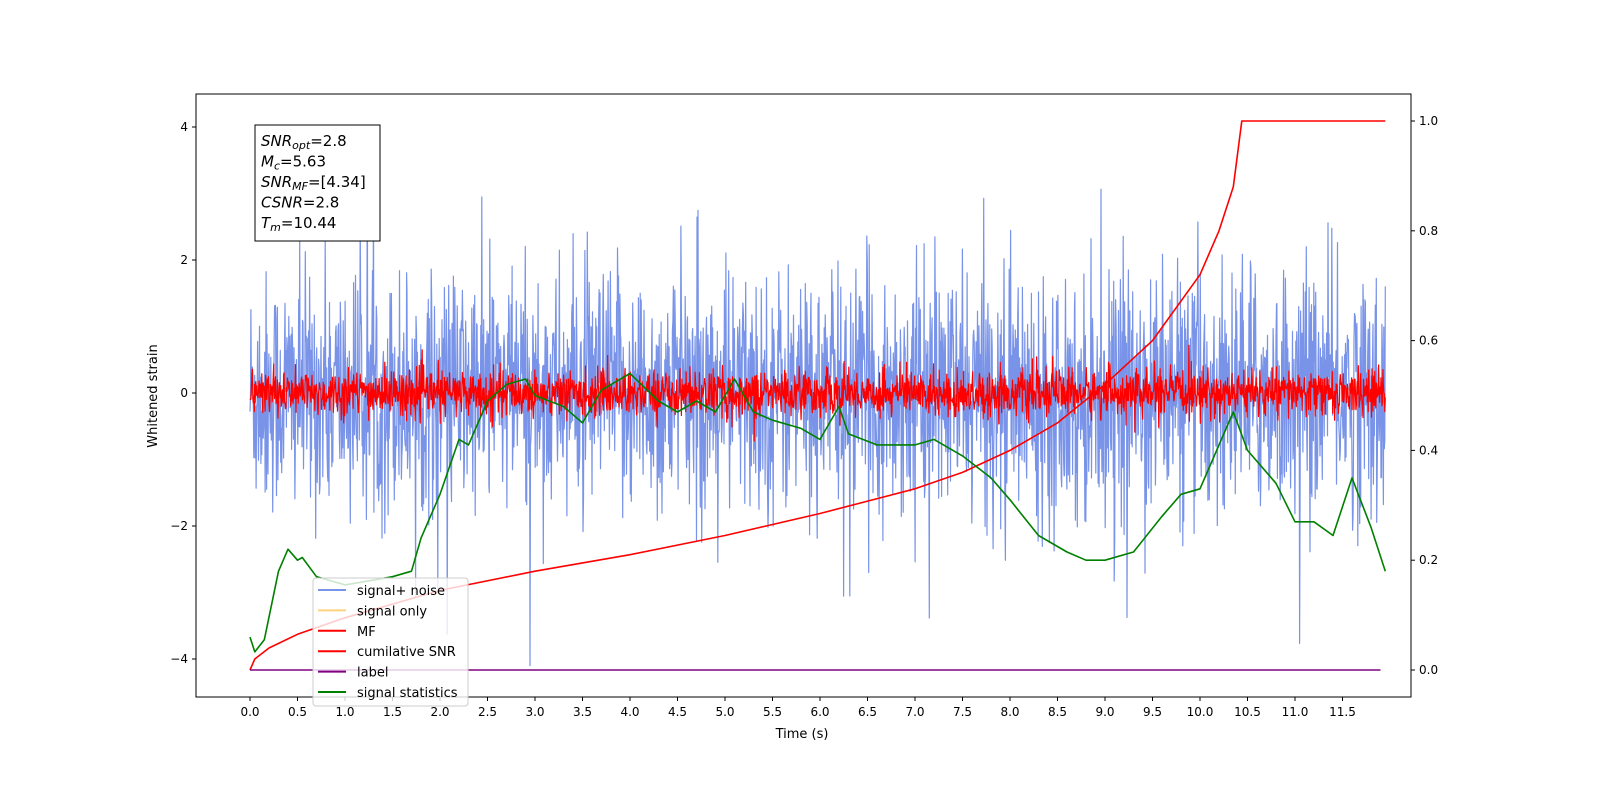 This screenshot has width=1600, height=800. I want to click on x-axis-label: Time (s), so click(802, 734).